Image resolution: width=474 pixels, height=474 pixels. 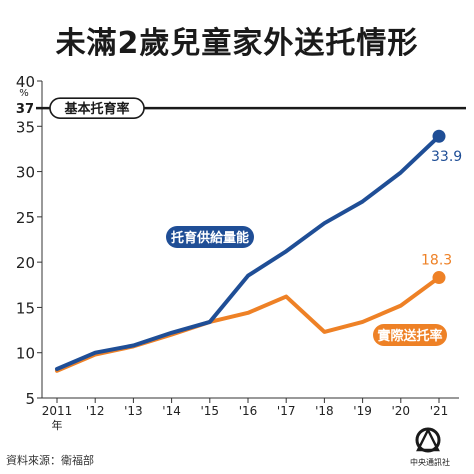 What do you see at coordinates (57, 411) in the screenshot?
I see `x-tick-label: 2011` at bounding box center [57, 411].